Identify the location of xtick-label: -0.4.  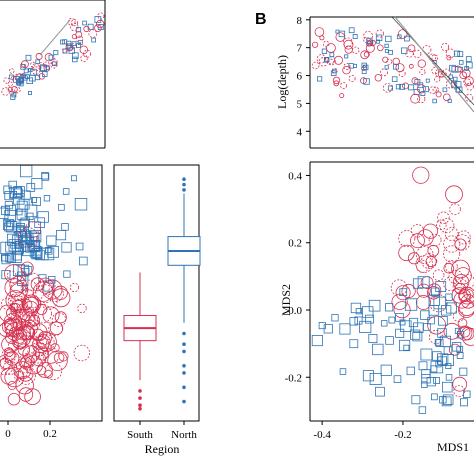
(322, 435).